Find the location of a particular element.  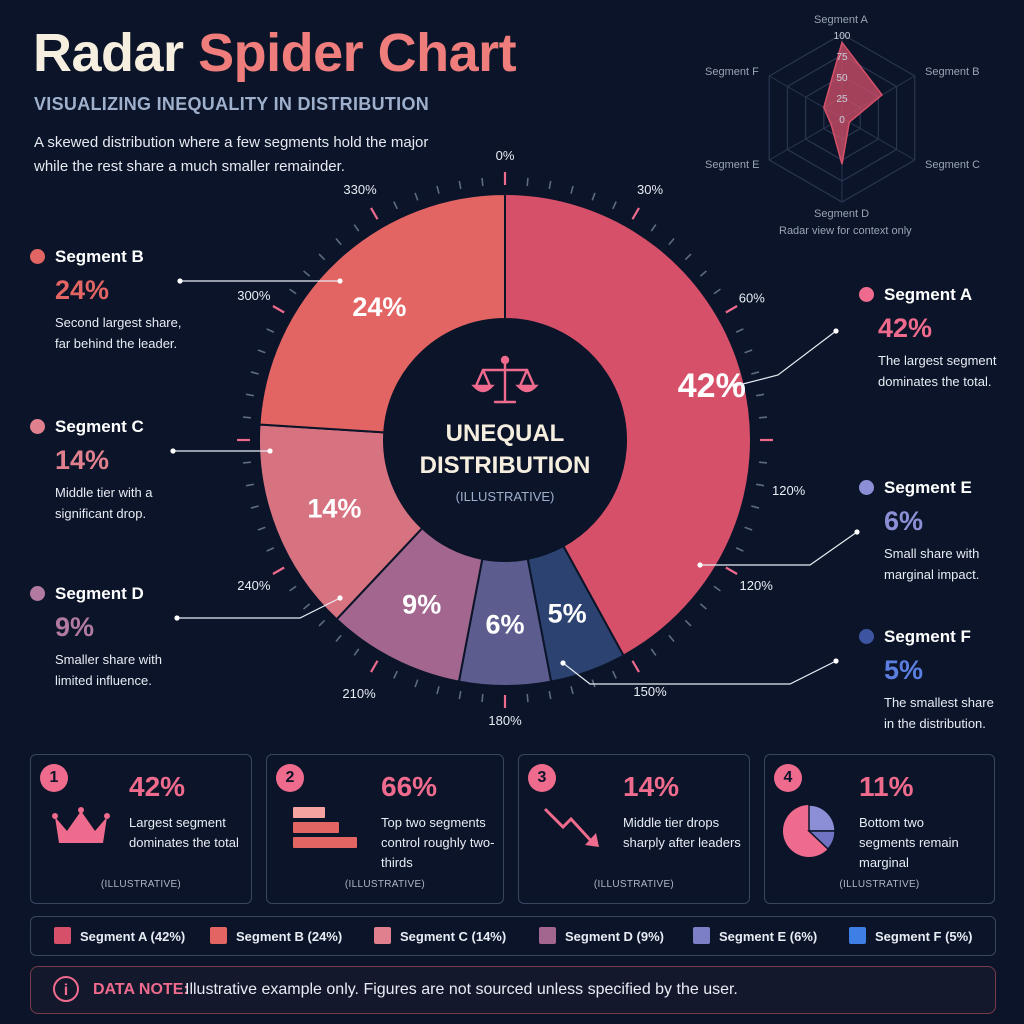

scales-icon is located at coordinates (505, 379).